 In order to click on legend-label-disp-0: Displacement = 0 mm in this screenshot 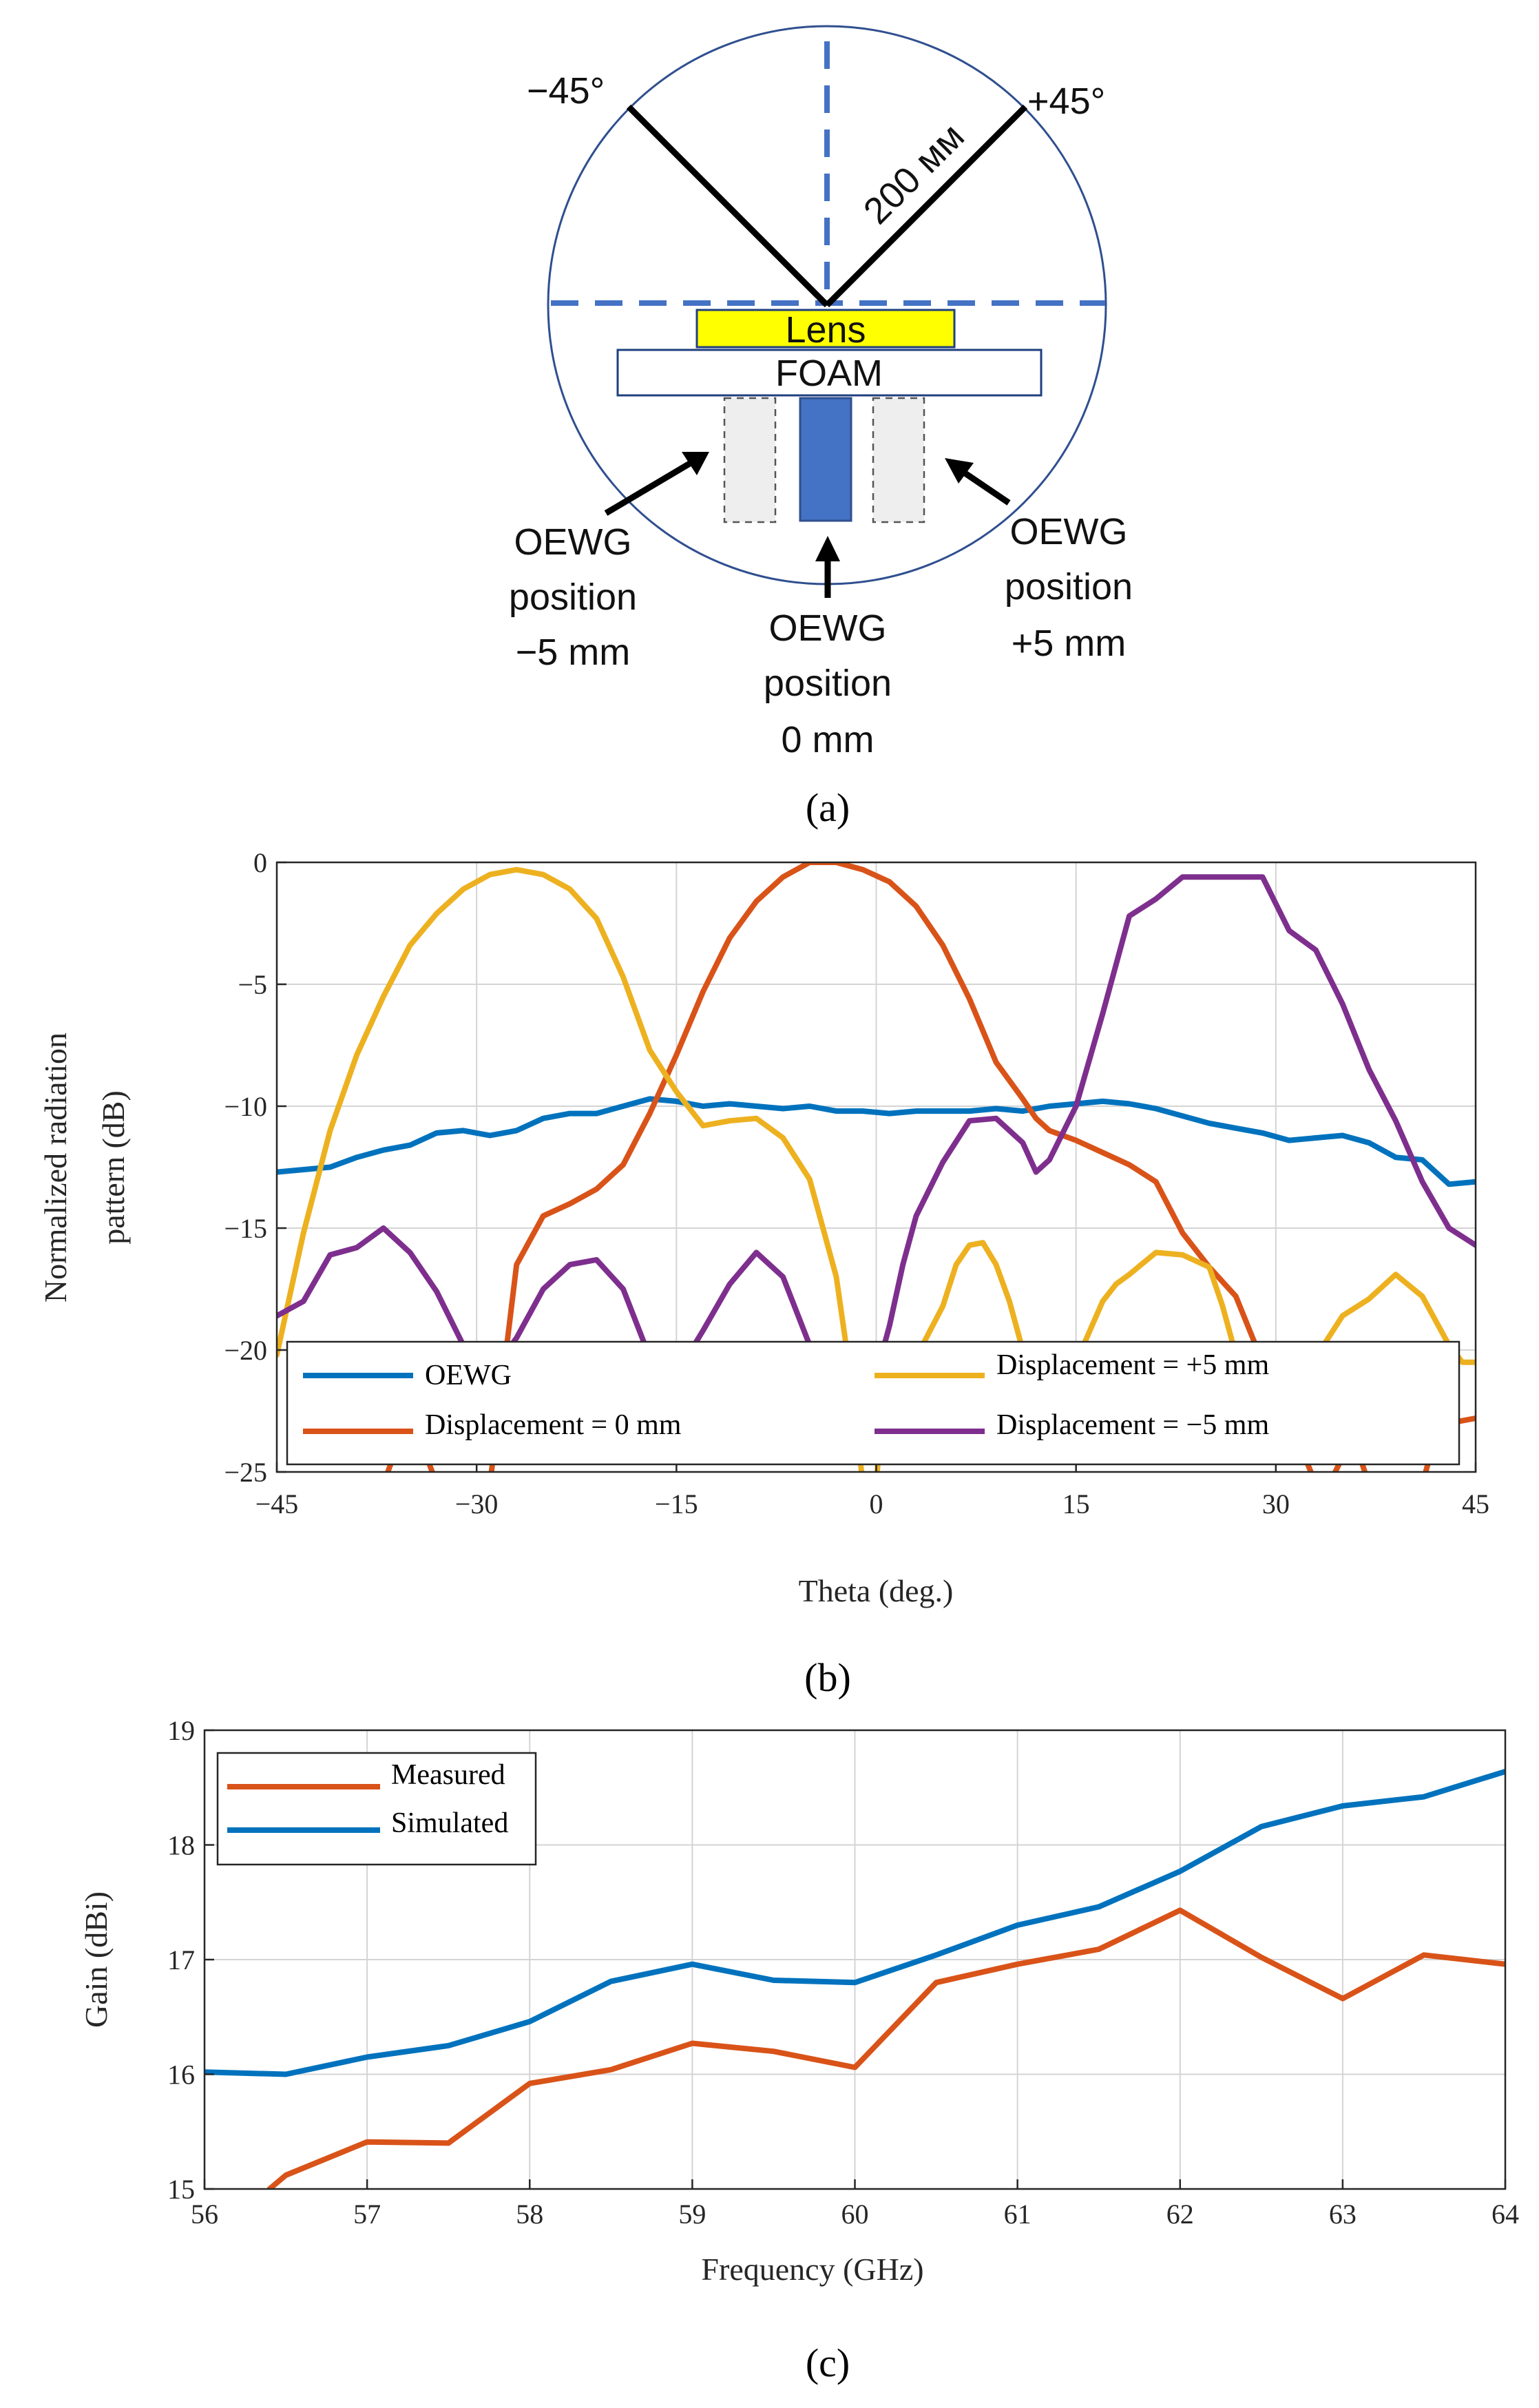, I will do `click(553, 1425)`.